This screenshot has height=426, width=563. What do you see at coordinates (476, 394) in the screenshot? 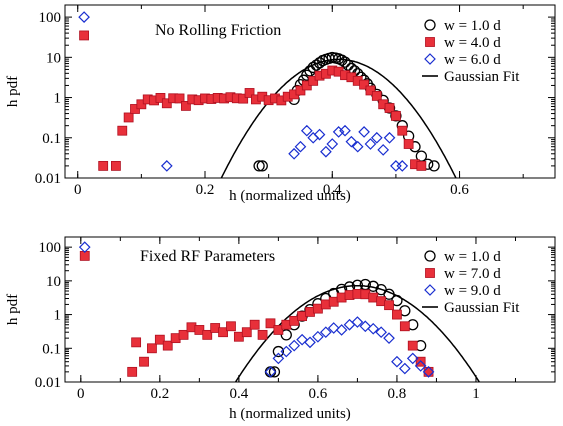
I see `x-tick-label: 1` at bounding box center [476, 394].